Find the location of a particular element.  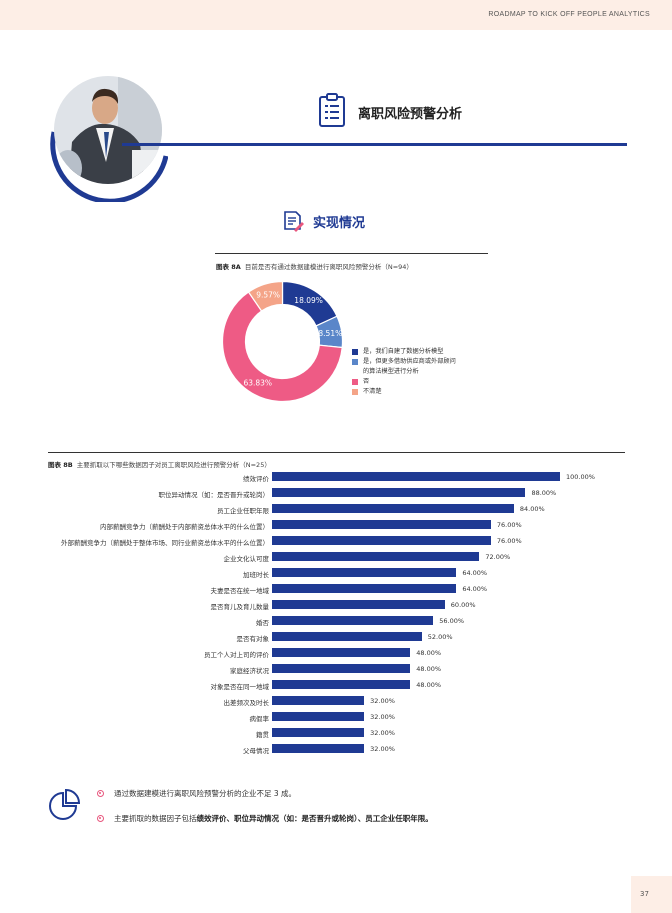

top-band: ROADMAP TO KICK OFF PEOPLE ANALYTICS is located at coordinates (336, 15).